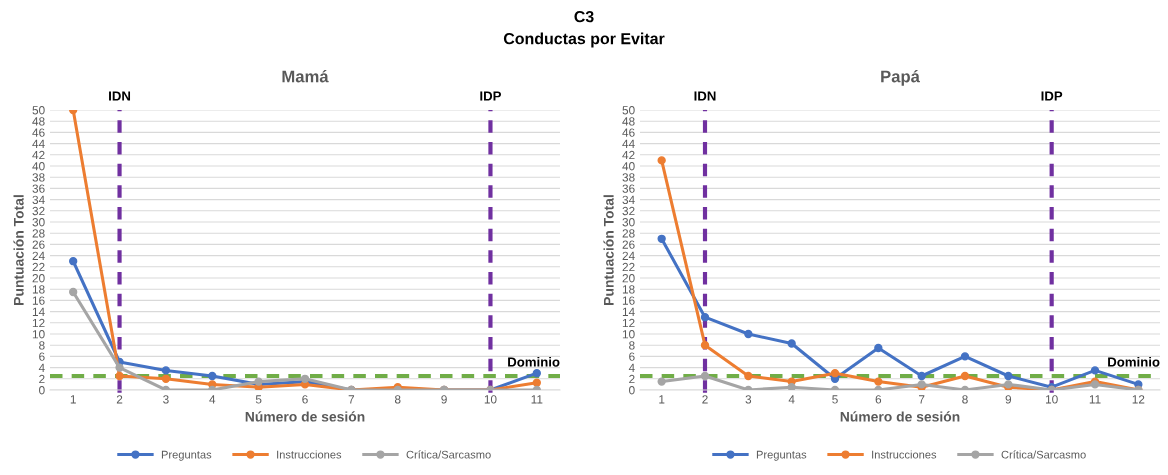 The width and height of the screenshot is (1168, 475). What do you see at coordinates (18, 250) in the screenshot?
I see `y-axis-title: Puntuación Total` at bounding box center [18, 250].